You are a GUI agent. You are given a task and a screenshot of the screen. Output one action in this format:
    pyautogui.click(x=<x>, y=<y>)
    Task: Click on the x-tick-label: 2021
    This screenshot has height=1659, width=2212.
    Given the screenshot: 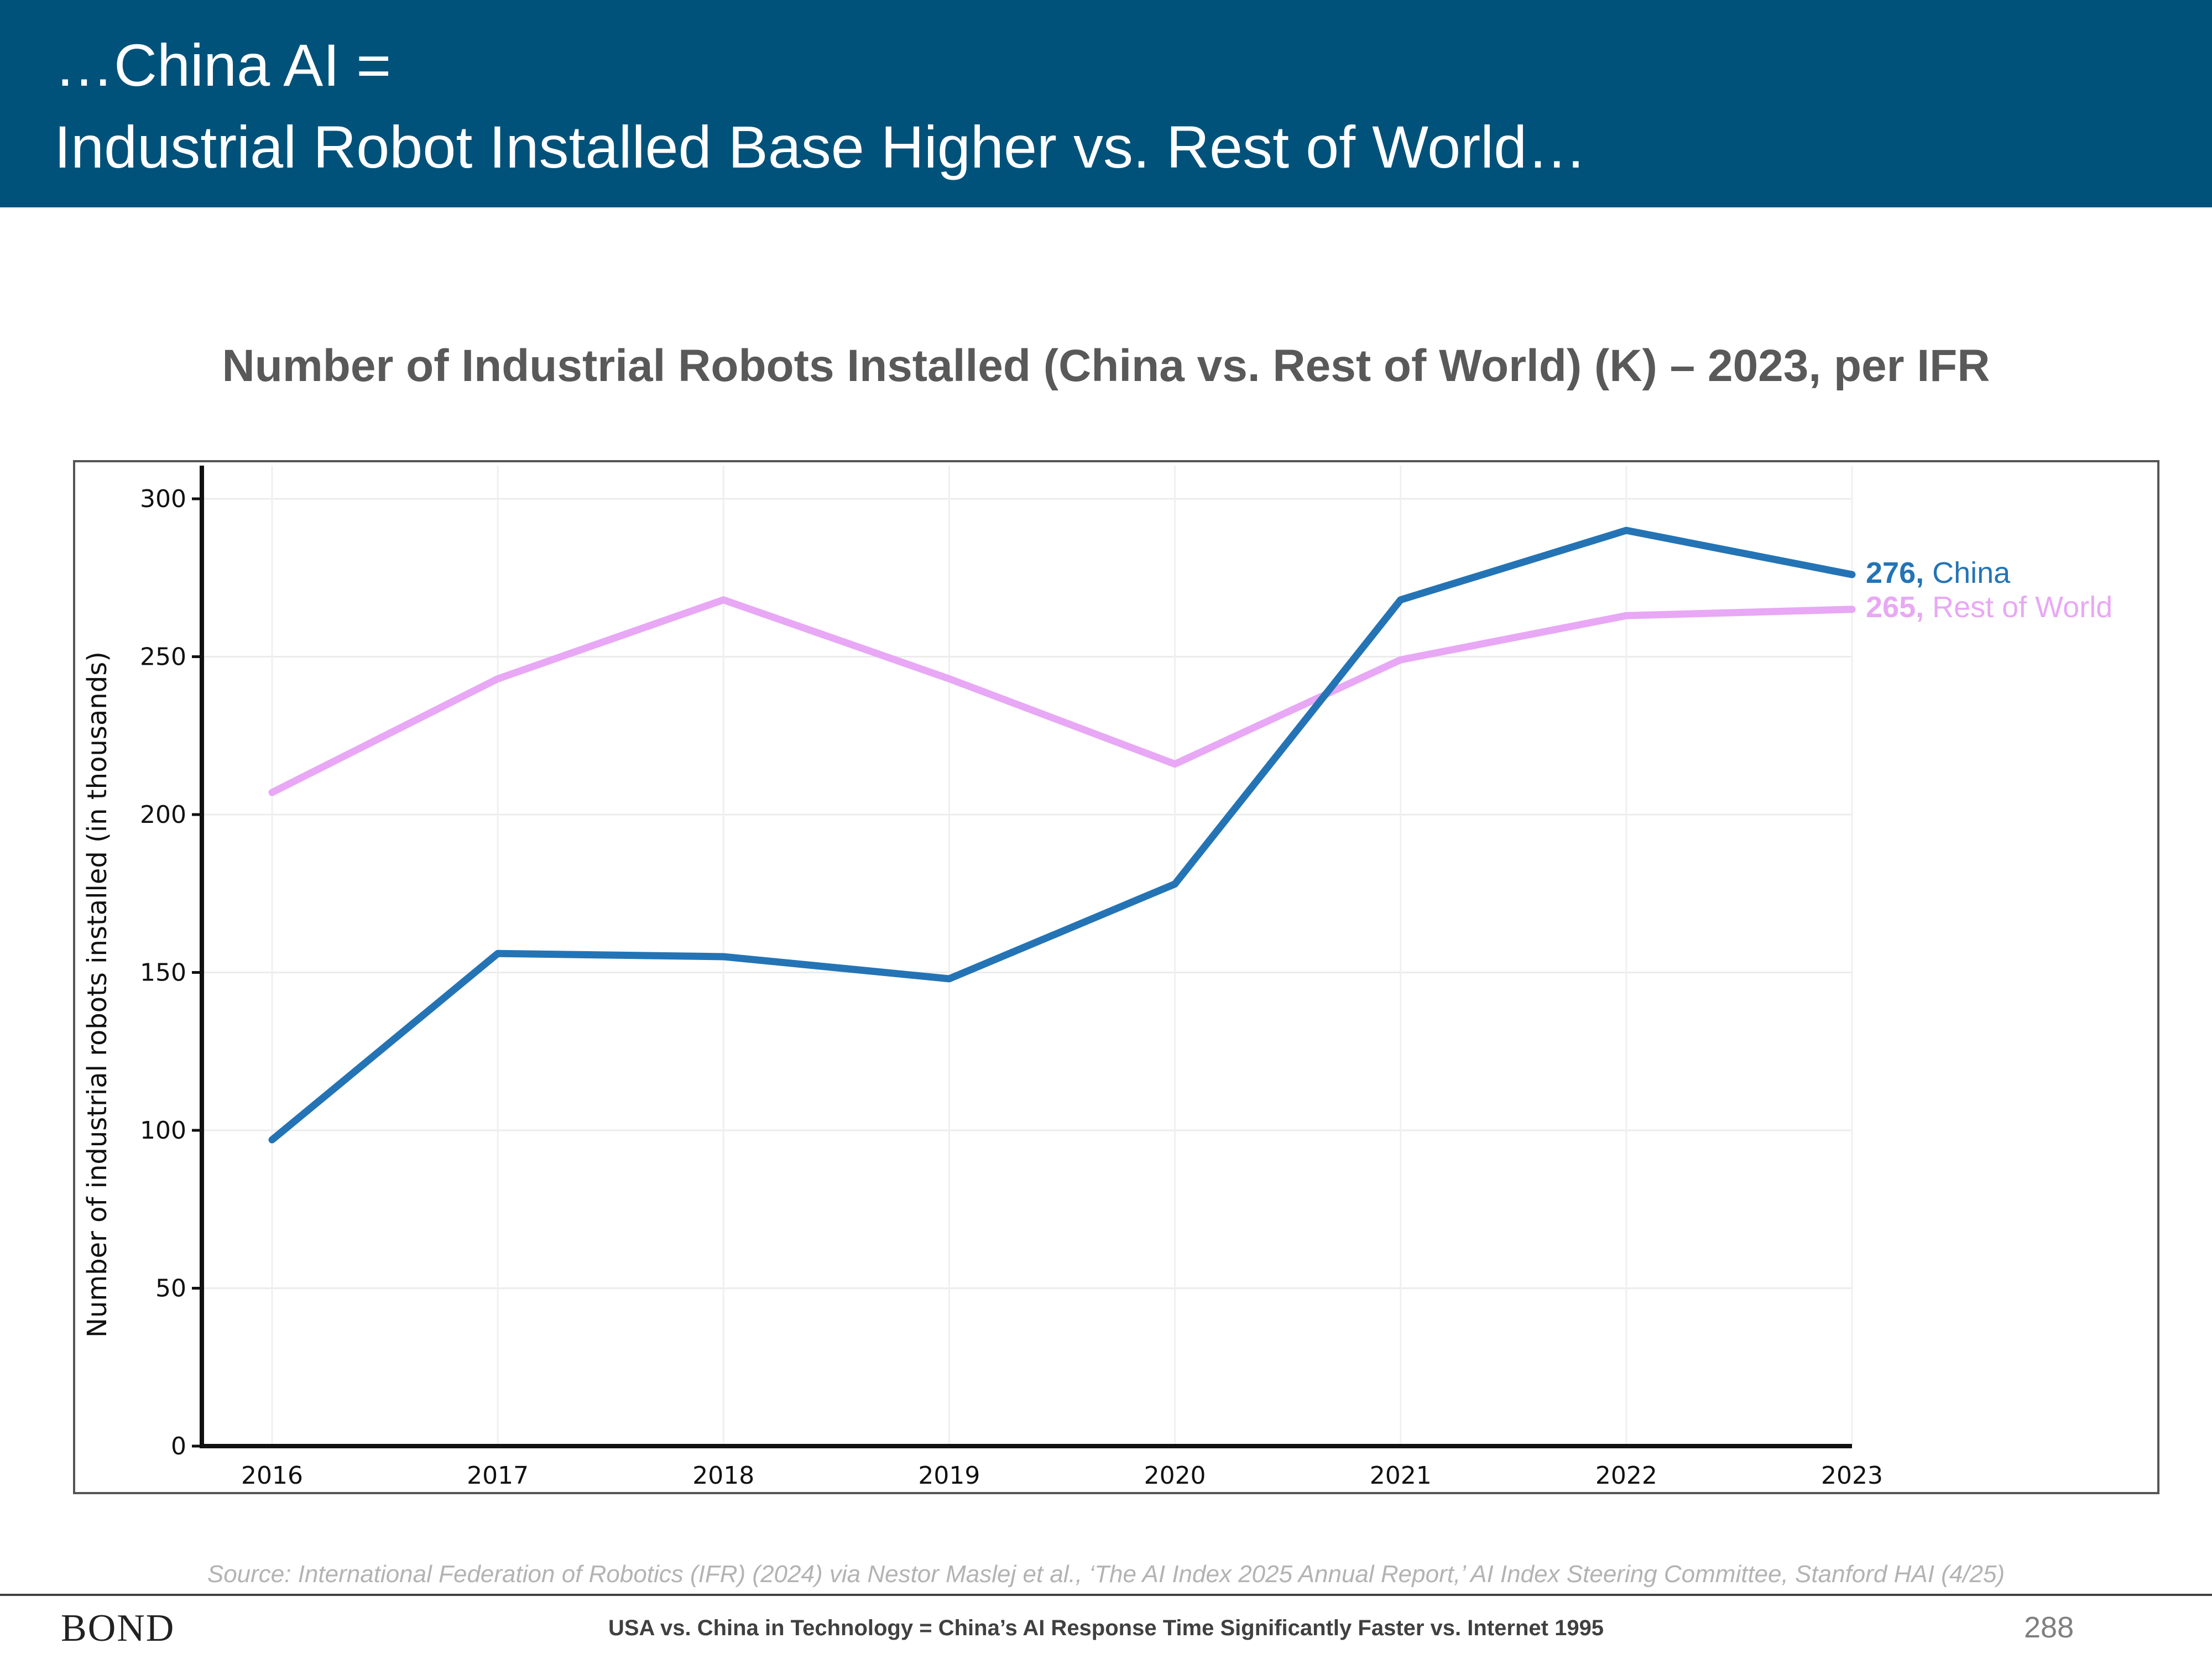 What is the action you would take?
    pyautogui.click(x=1401, y=1476)
    